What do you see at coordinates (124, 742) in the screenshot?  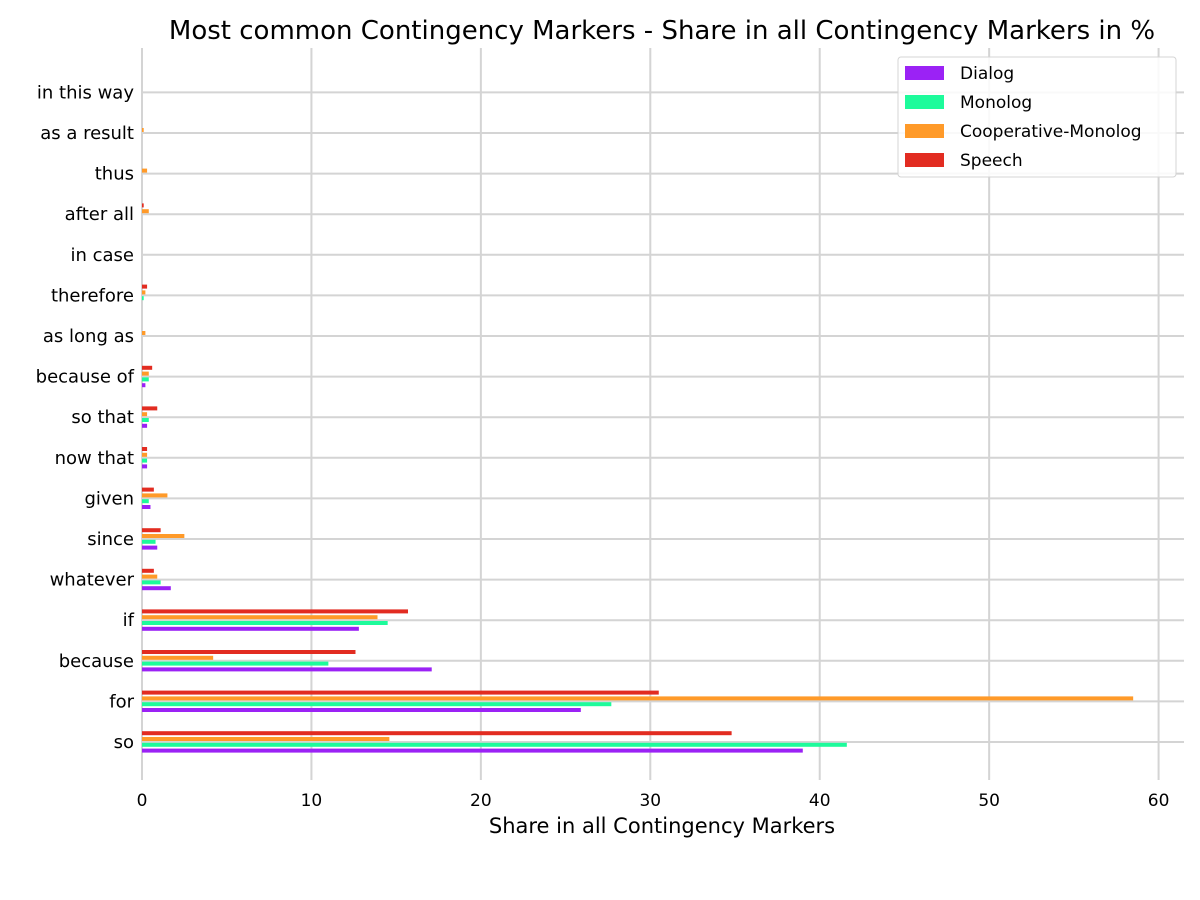 I see `category-label: so` at bounding box center [124, 742].